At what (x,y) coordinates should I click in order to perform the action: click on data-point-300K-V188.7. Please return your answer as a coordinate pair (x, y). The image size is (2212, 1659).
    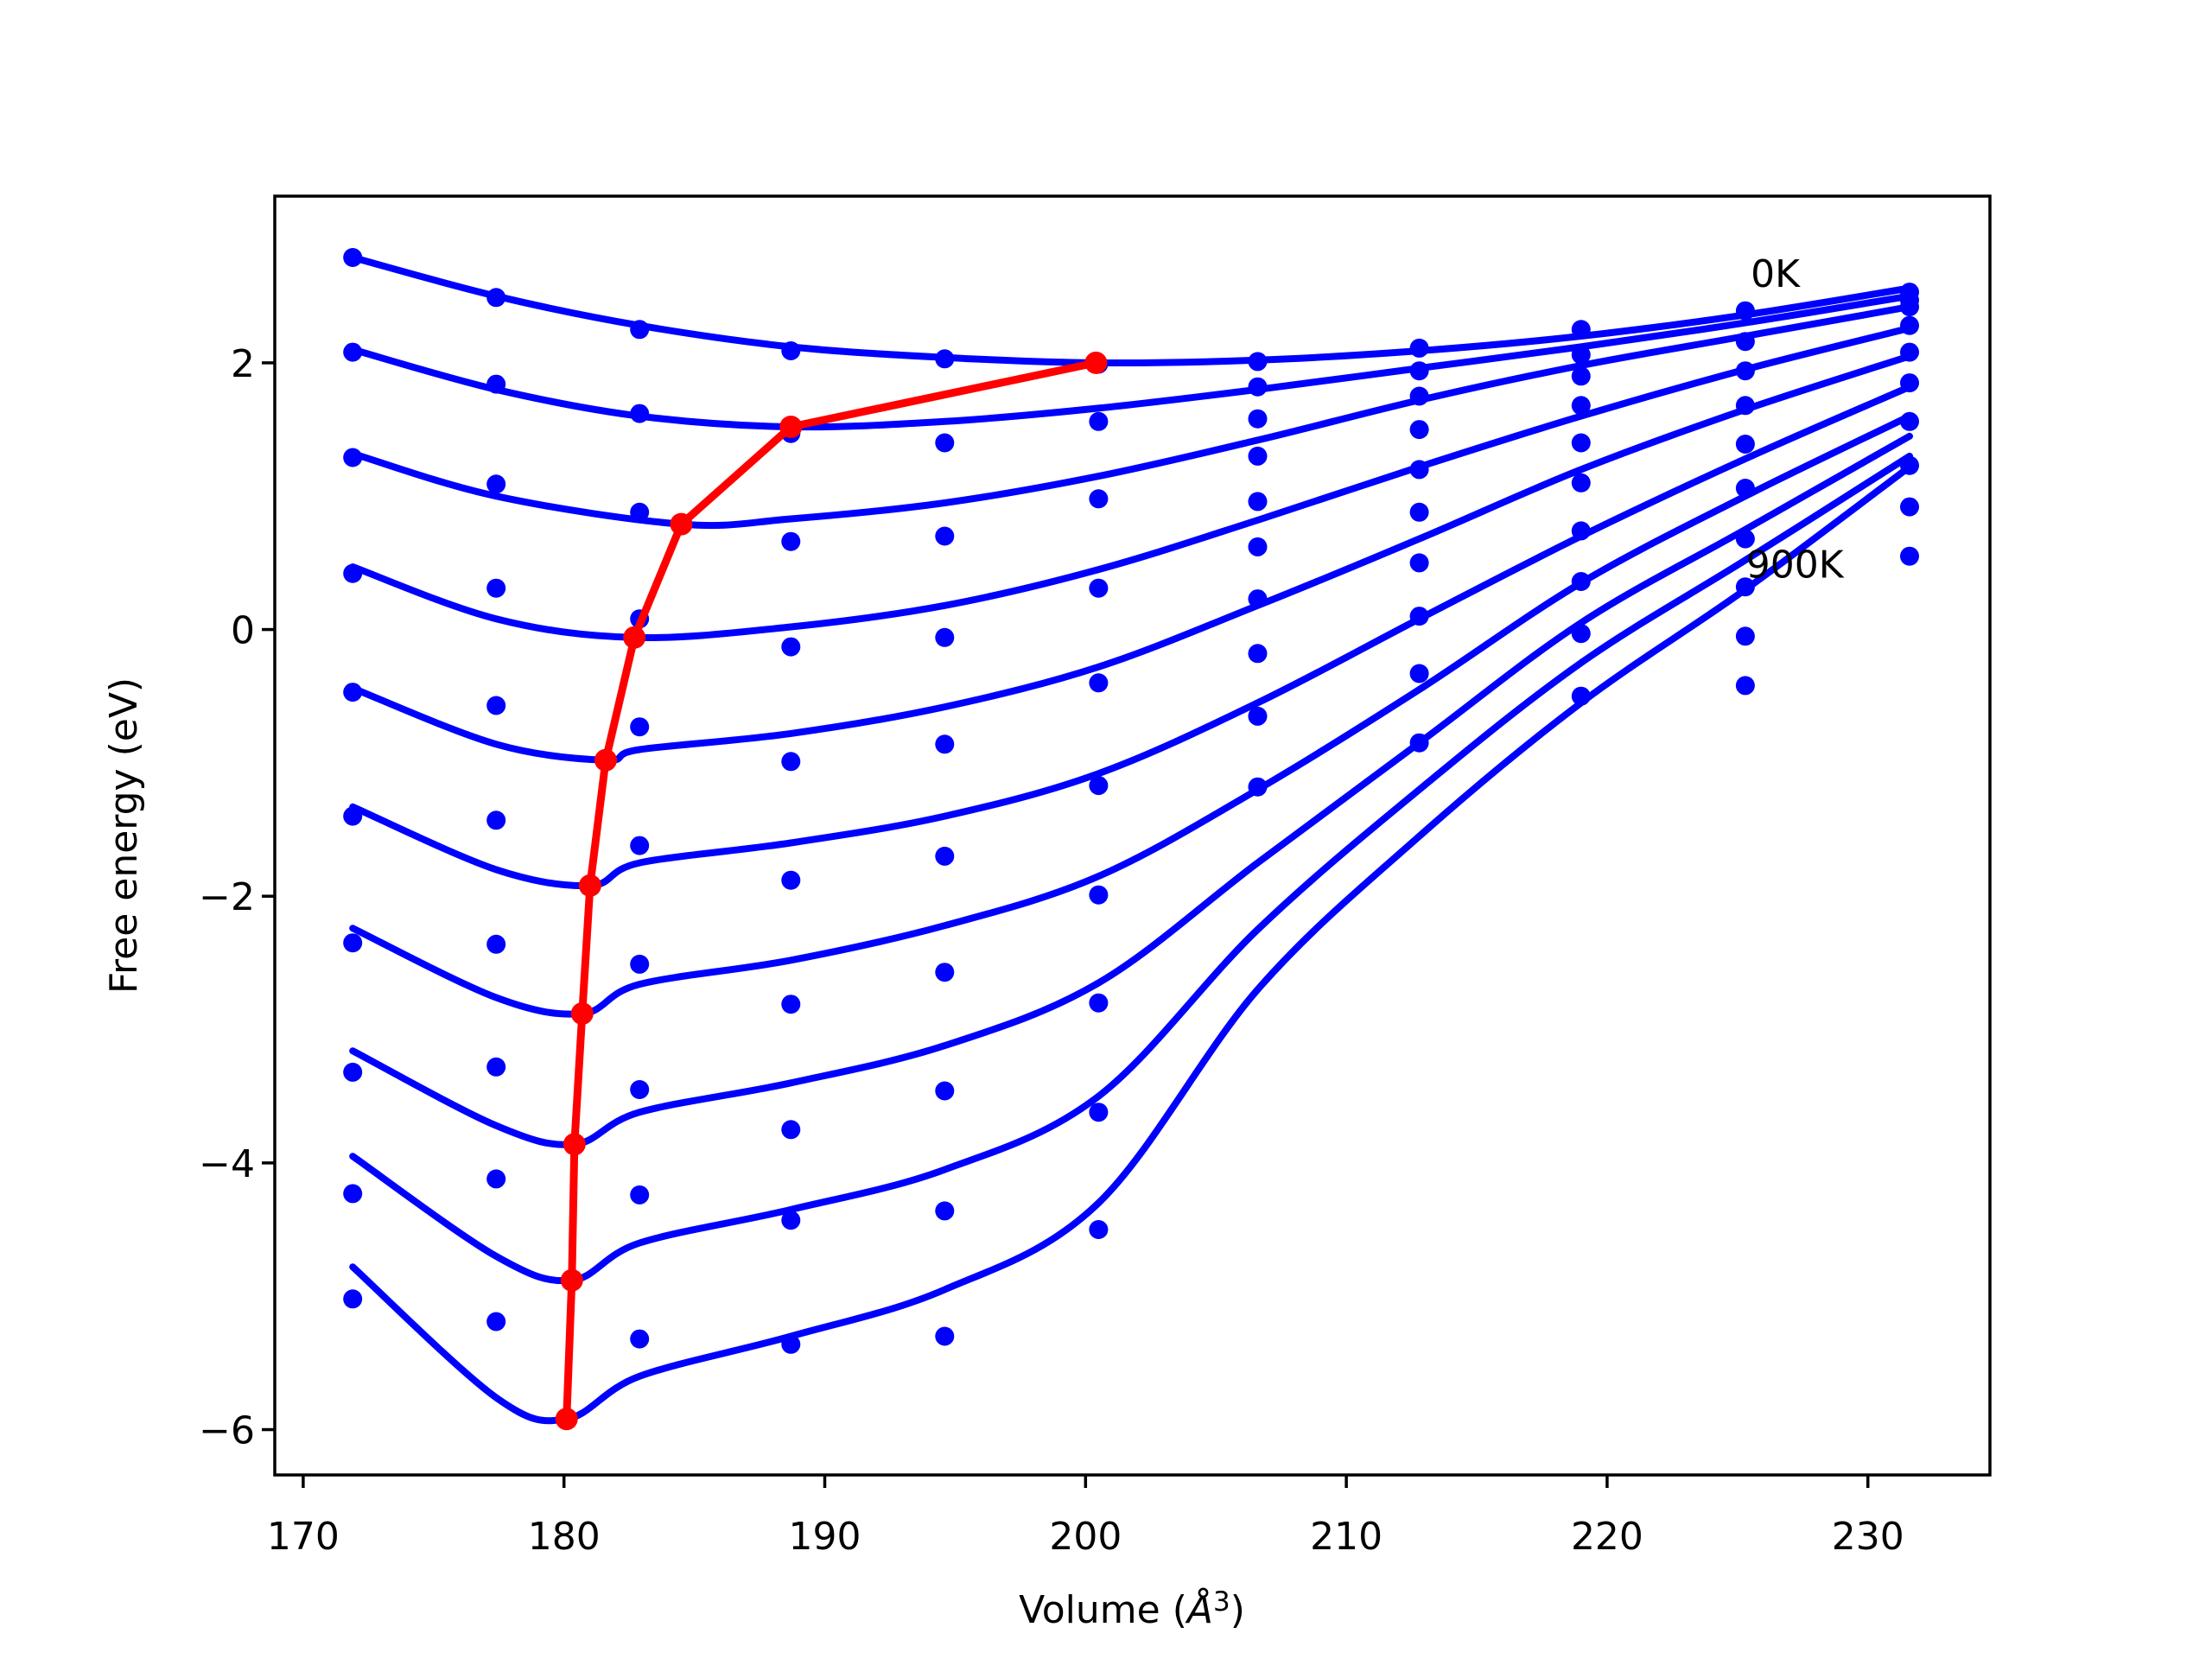
    Looking at the image, I should click on (791, 647).